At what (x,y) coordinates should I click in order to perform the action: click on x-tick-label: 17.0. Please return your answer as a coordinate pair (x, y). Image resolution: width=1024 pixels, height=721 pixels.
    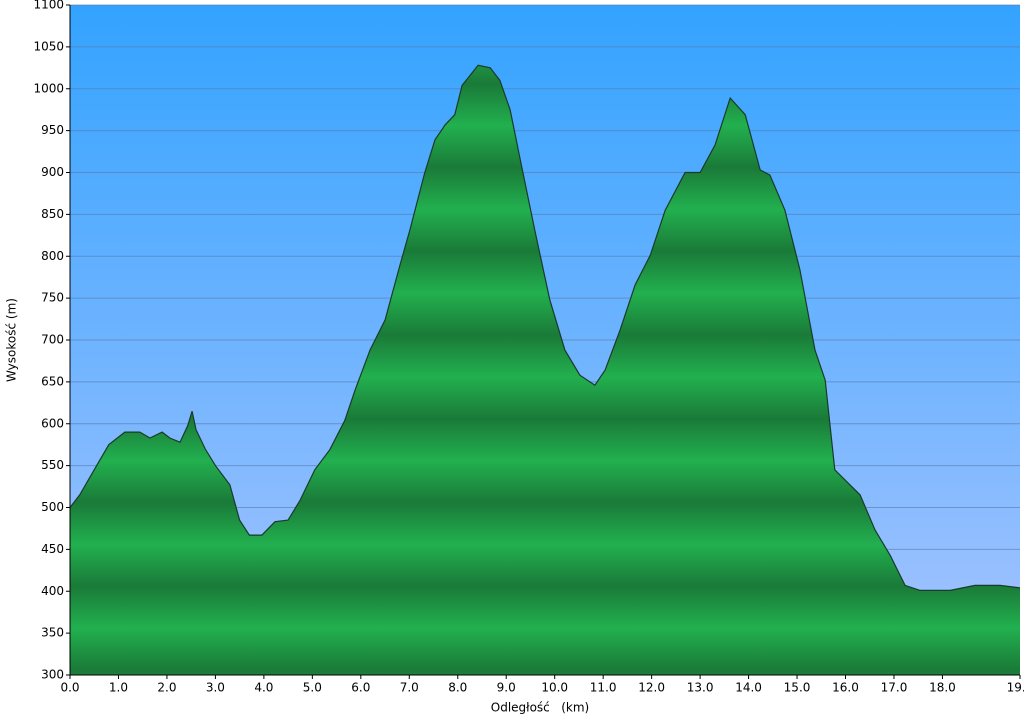
    Looking at the image, I should click on (894, 688).